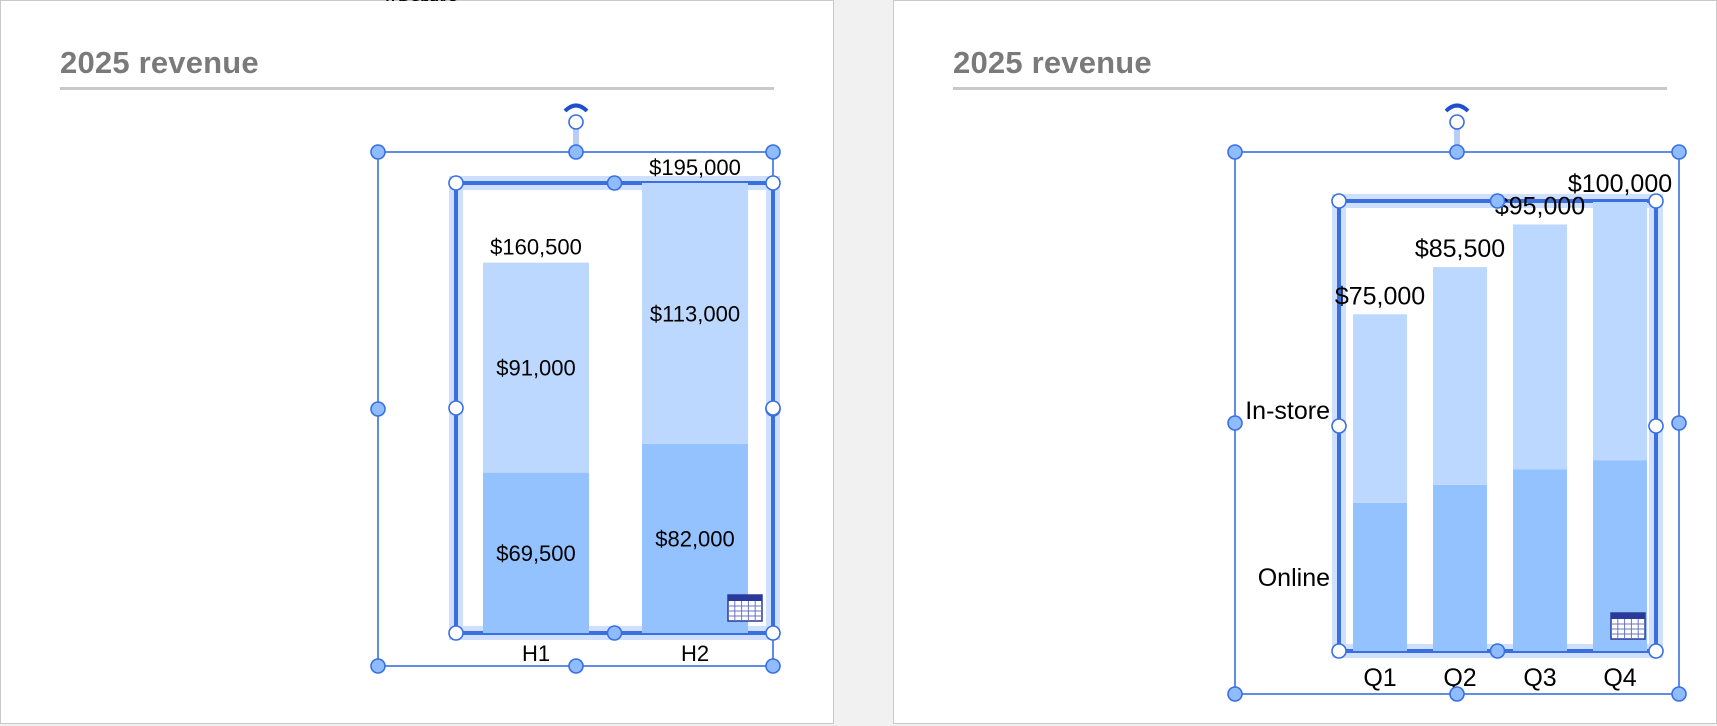 This screenshot has height=726, width=1717. I want to click on bar-online-q2, so click(1460, 376).